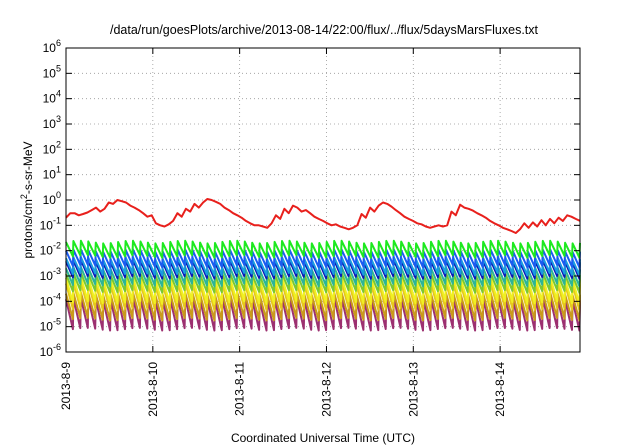  I want to click on y-tick-label: 10⁻³, so click(50, 274).